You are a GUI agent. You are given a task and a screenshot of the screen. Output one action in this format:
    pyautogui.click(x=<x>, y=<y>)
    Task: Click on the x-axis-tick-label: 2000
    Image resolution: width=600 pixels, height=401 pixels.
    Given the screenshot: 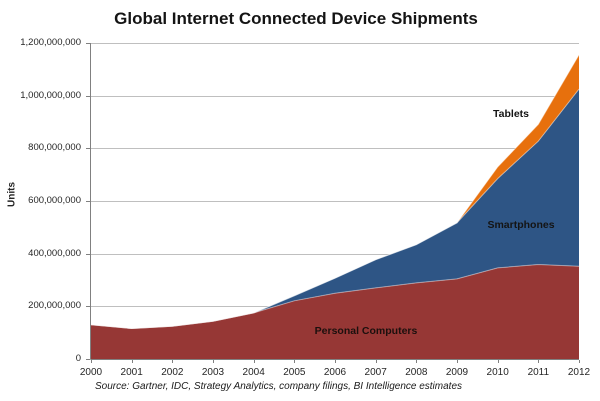 What is the action you would take?
    pyautogui.click(x=91, y=372)
    